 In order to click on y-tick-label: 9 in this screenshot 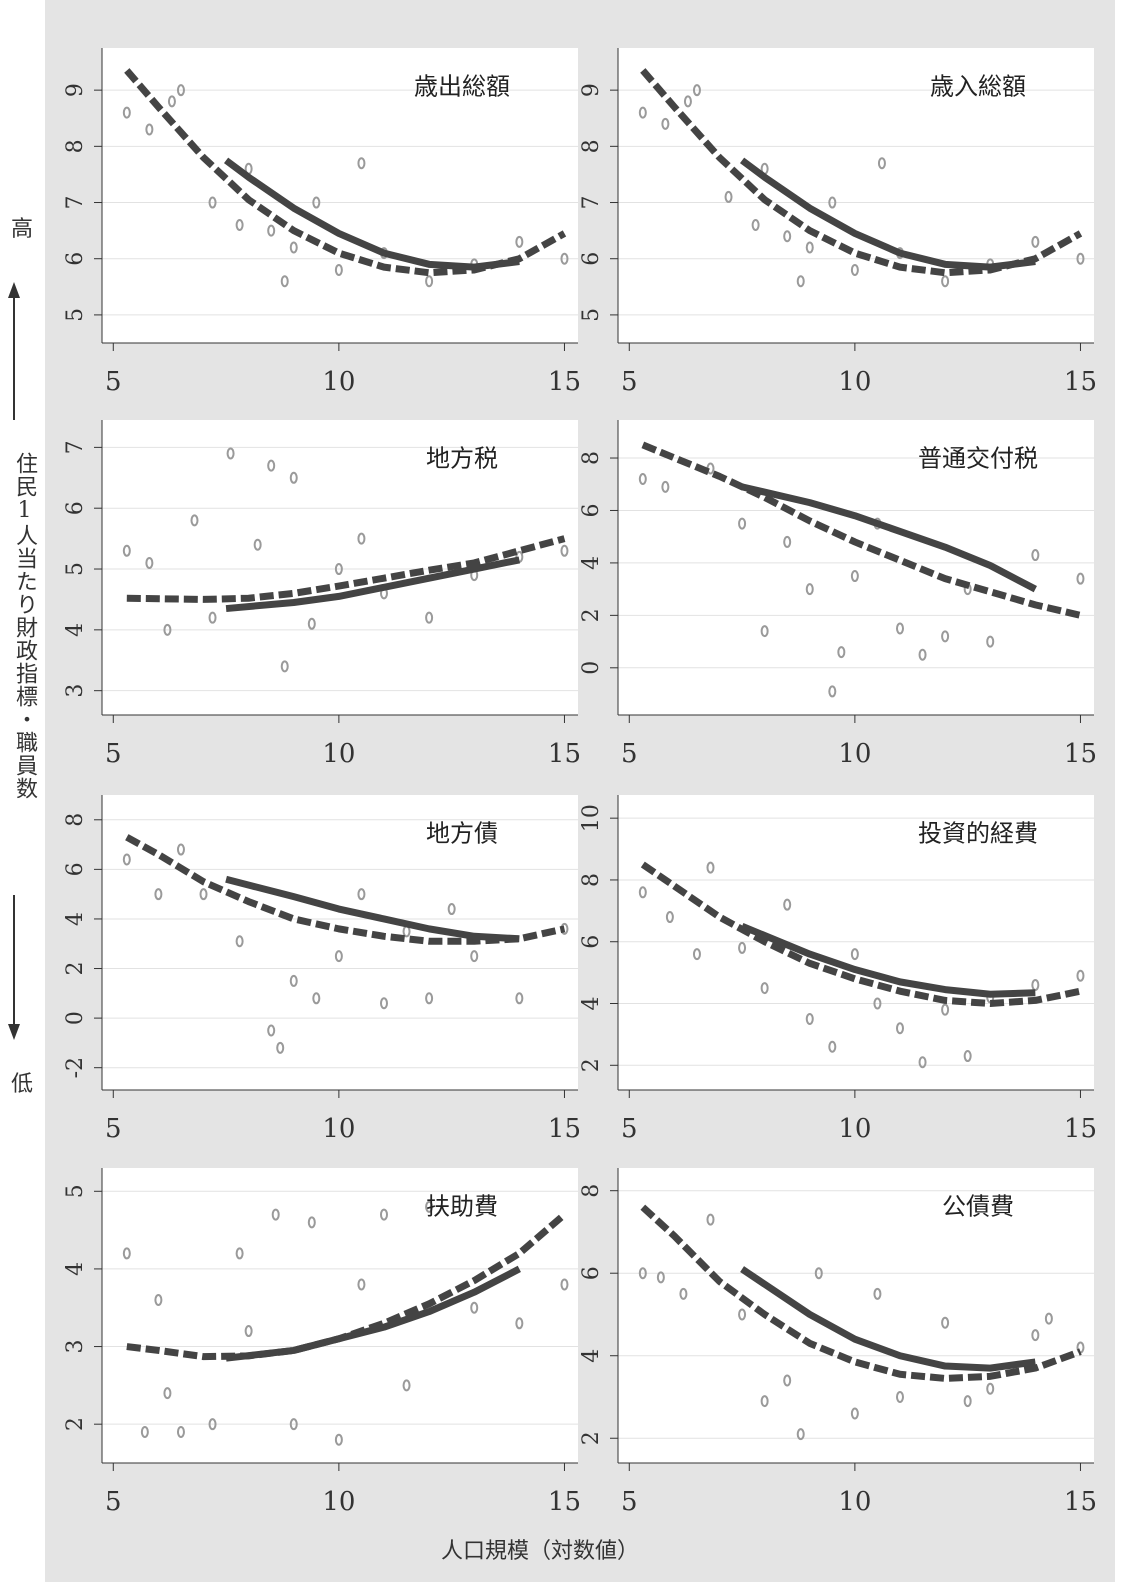, I will do `click(75, 90)`.